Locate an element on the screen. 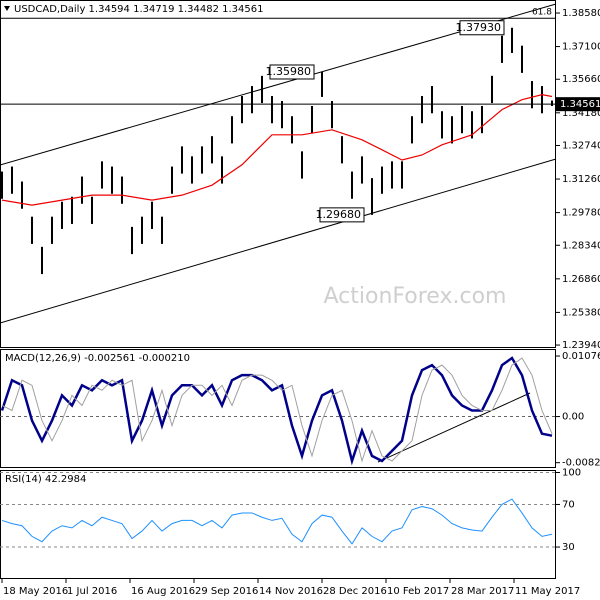 The height and width of the screenshot is (600, 600). y-tick-label: 100 is located at coordinates (571, 472).